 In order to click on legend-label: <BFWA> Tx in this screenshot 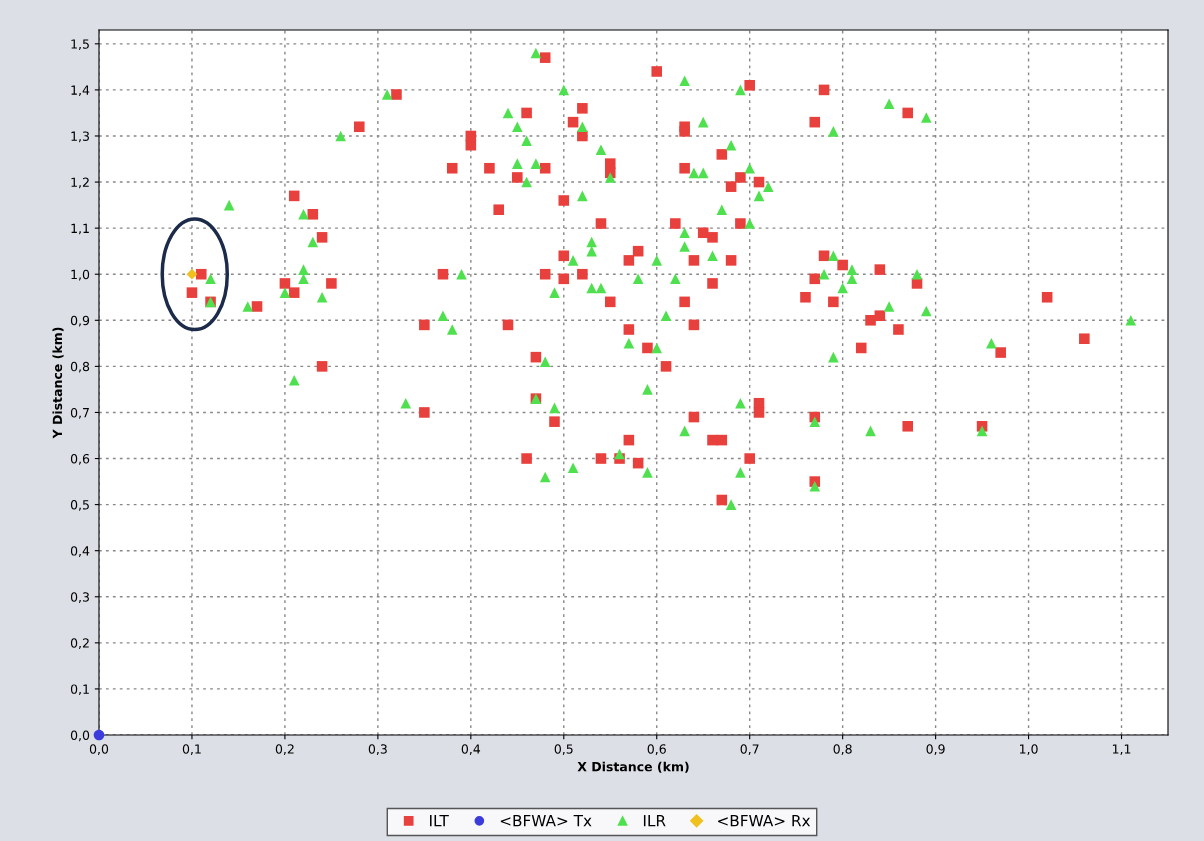, I will do `click(546, 821)`.